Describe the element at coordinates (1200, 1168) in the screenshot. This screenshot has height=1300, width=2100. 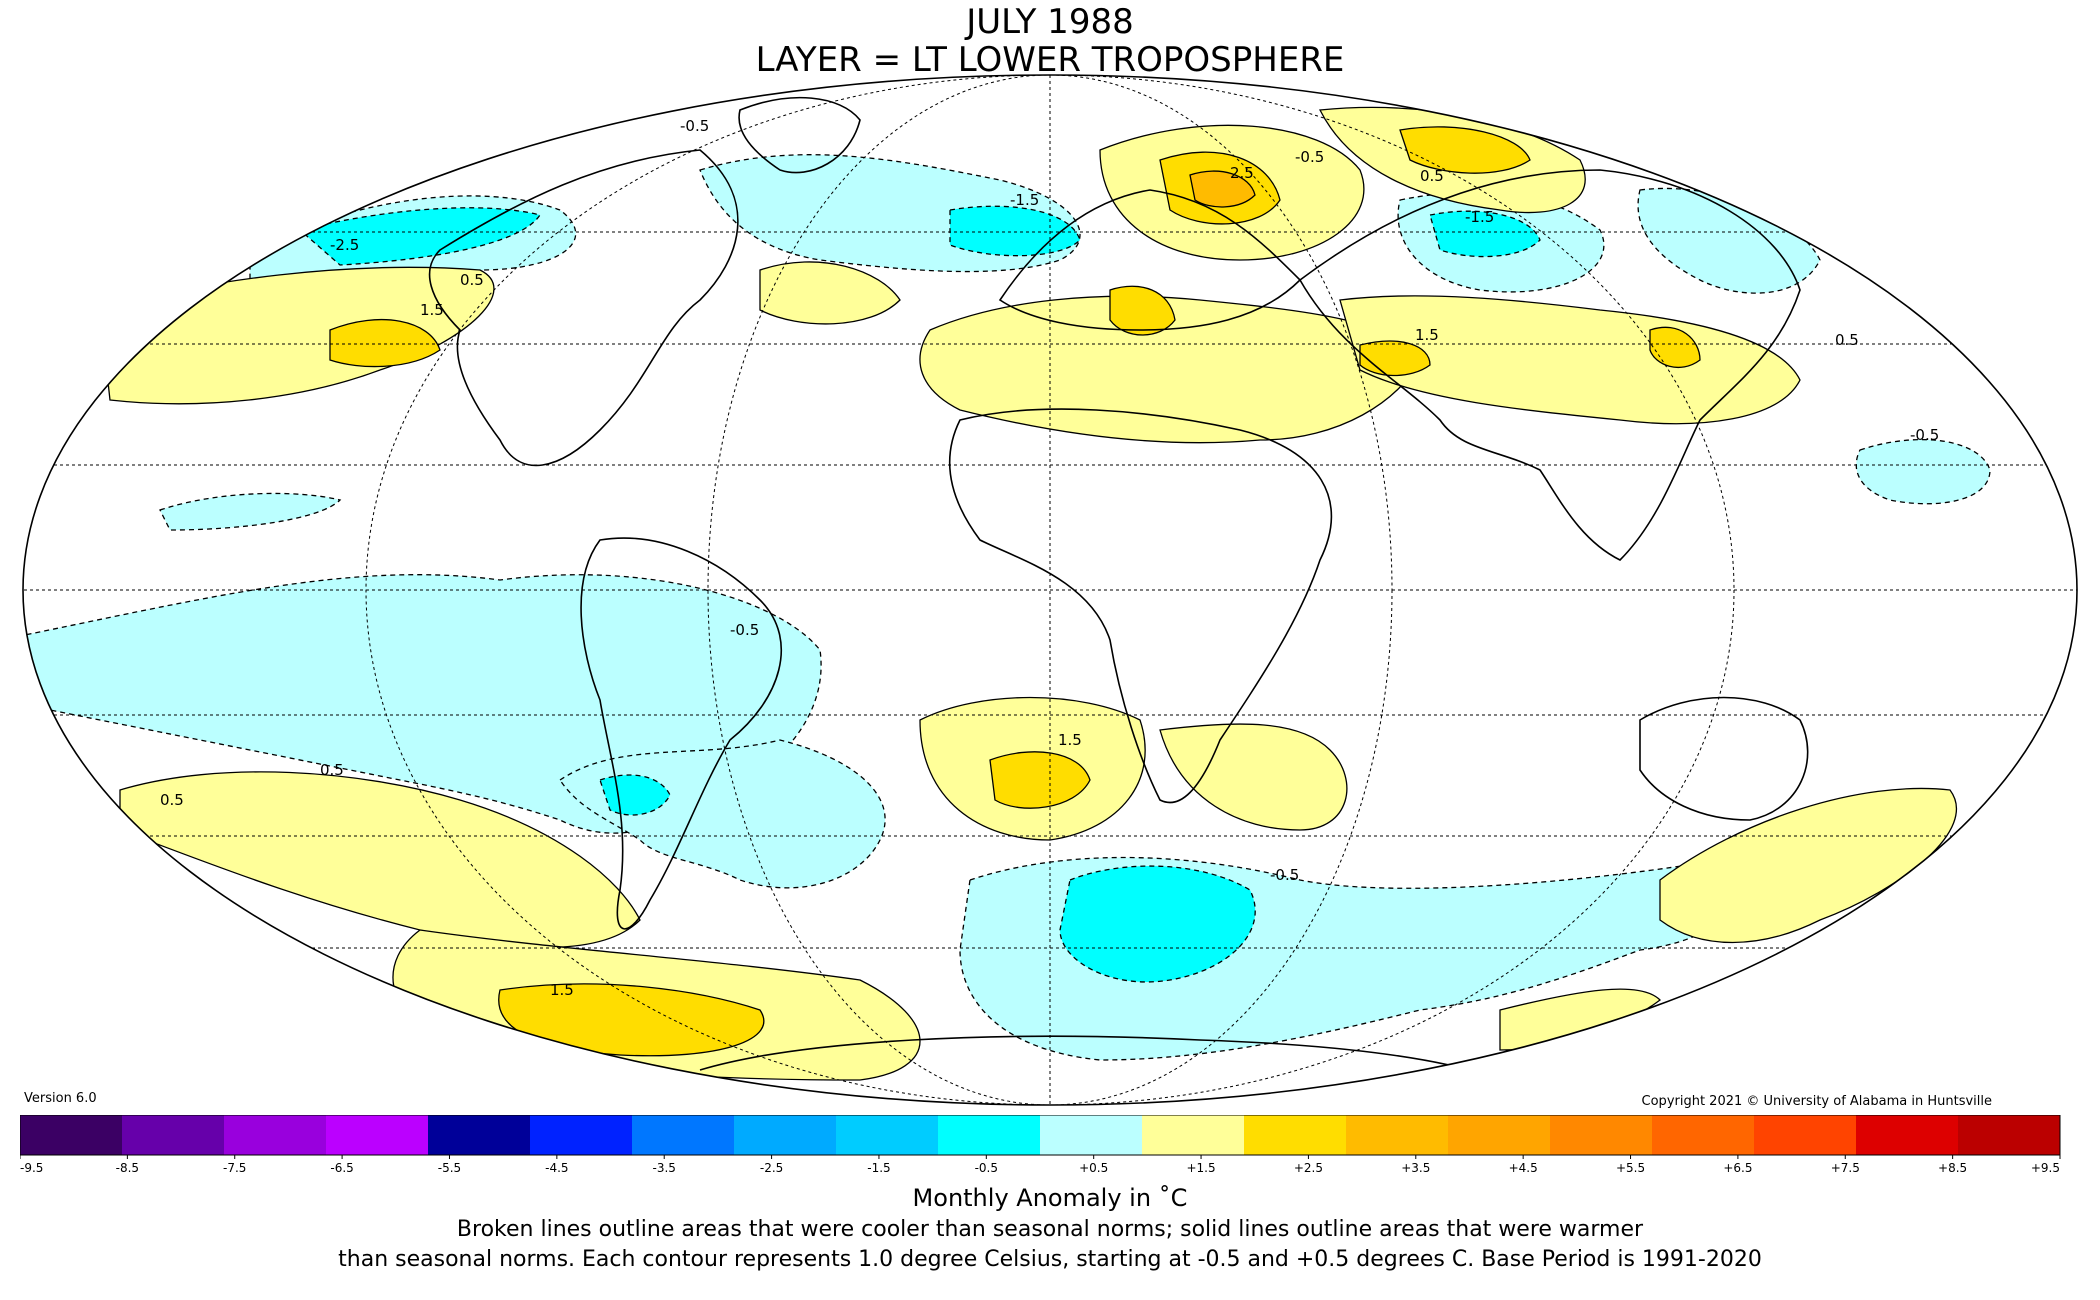
I see `colorbar-tick-label: +1.5` at that location.